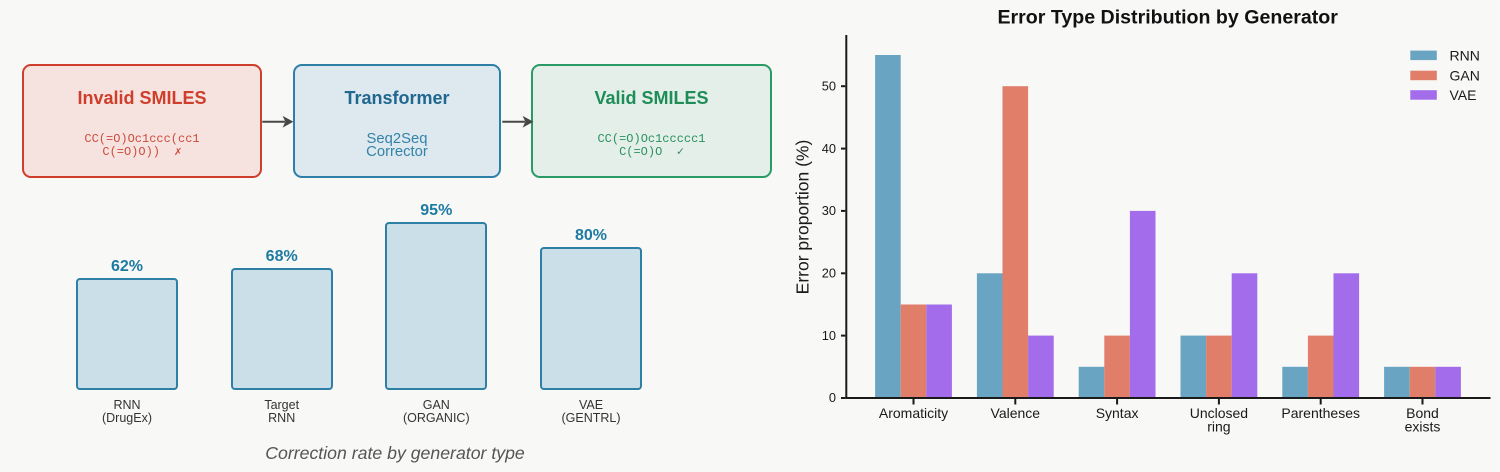 This screenshot has height=472, width=1500. Describe the element at coordinates (829, 148) in the screenshot. I see `svg-text: 40` at that location.